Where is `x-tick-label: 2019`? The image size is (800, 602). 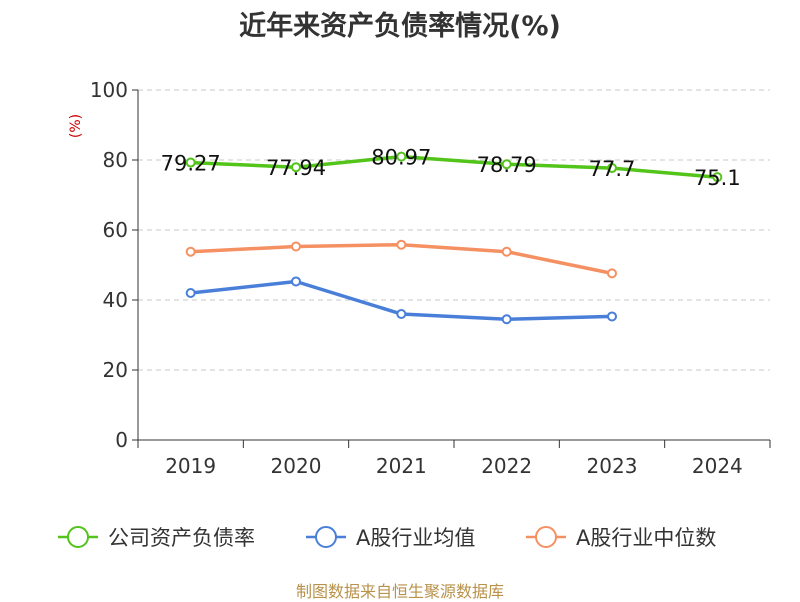 x-tick-label: 2019 is located at coordinates (190, 466).